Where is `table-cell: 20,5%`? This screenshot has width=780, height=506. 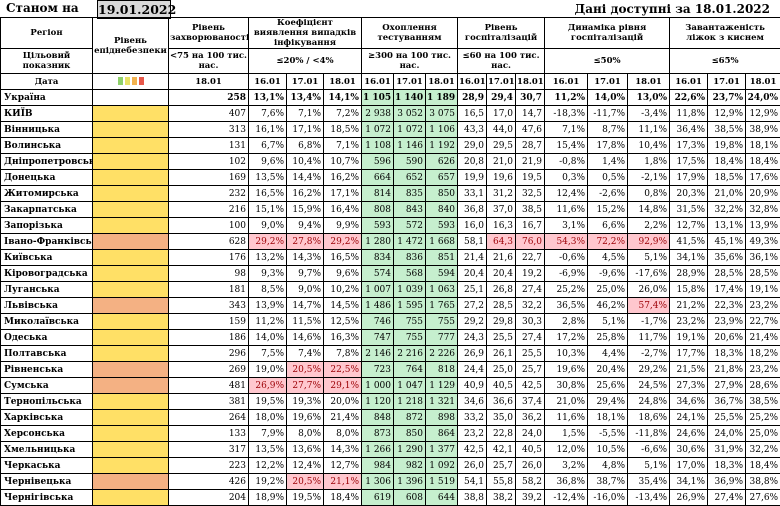
table-cell: 20,5% is located at coordinates (305, 370).